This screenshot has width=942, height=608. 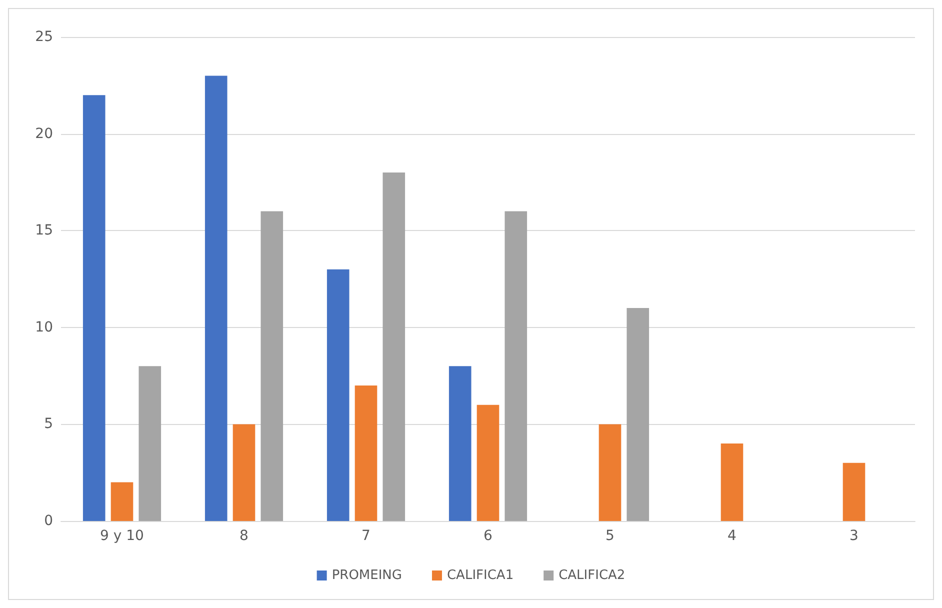 I want to click on x-tick-label: 7, so click(x=366, y=536).